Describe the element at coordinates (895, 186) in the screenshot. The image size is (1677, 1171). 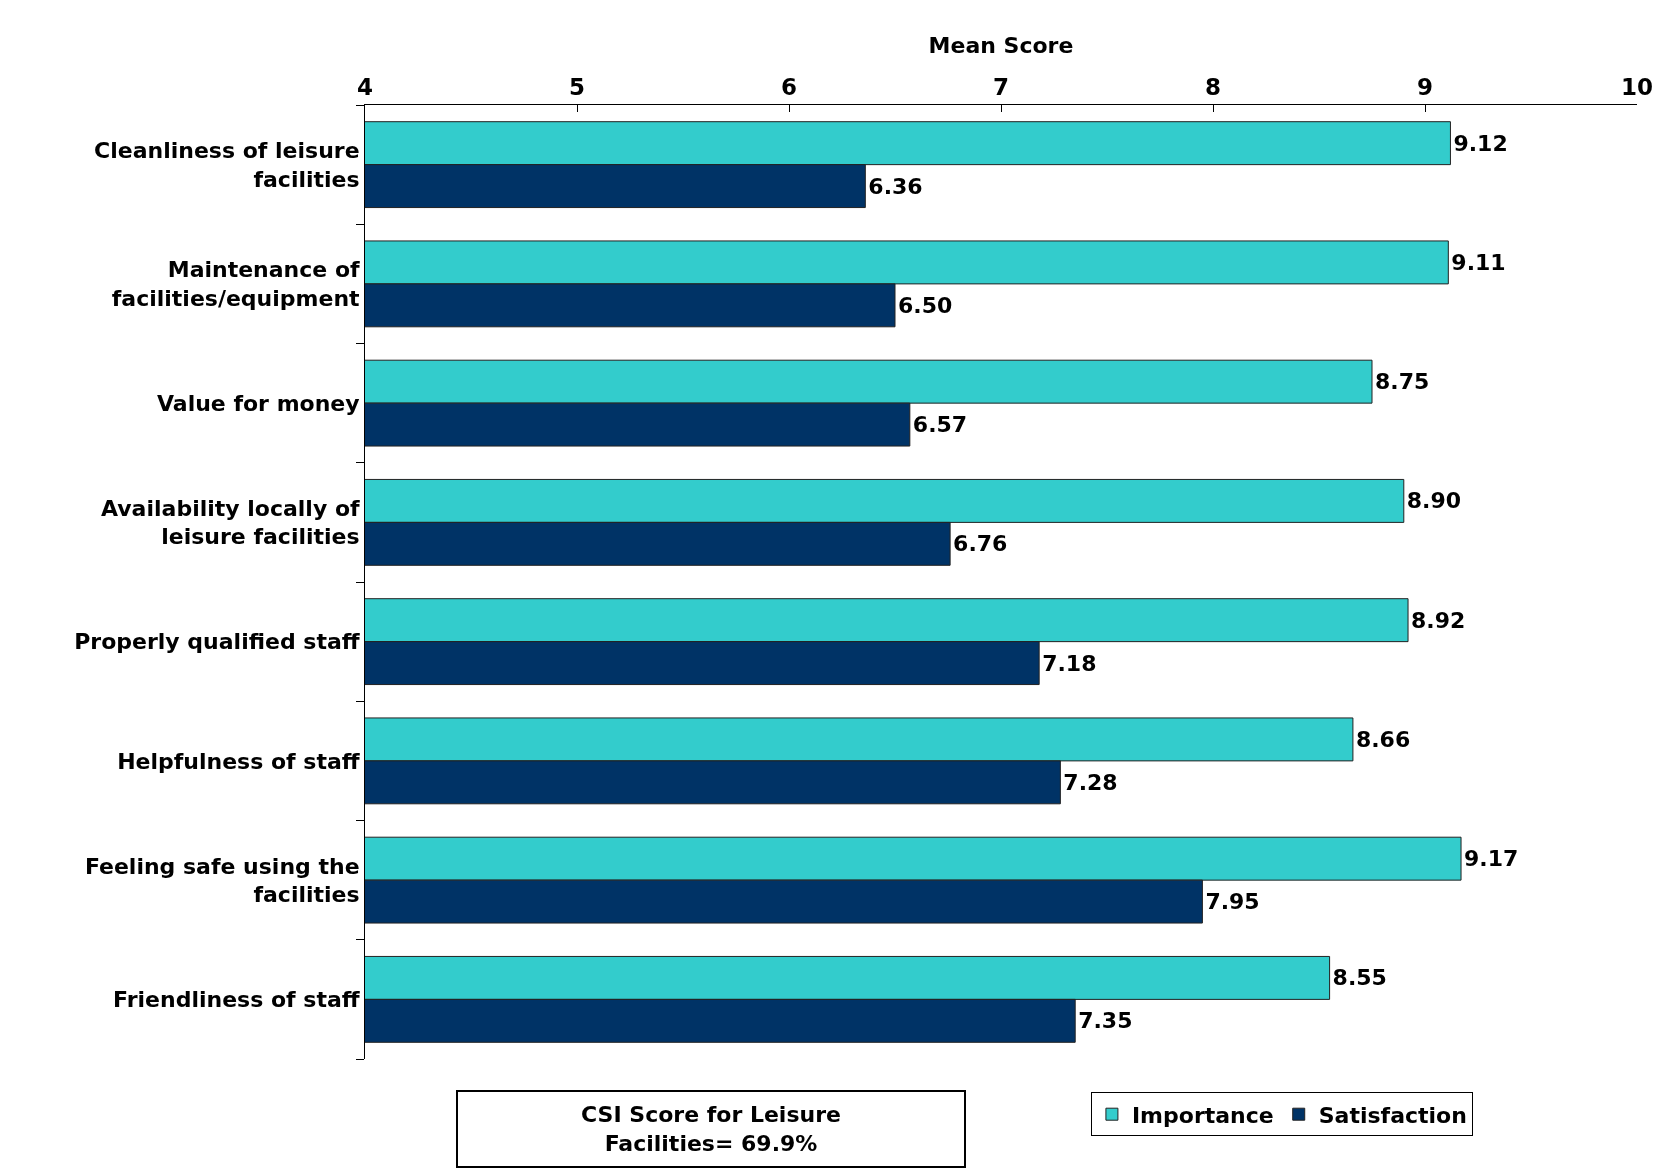
I see `data-label: 6.36` at that location.